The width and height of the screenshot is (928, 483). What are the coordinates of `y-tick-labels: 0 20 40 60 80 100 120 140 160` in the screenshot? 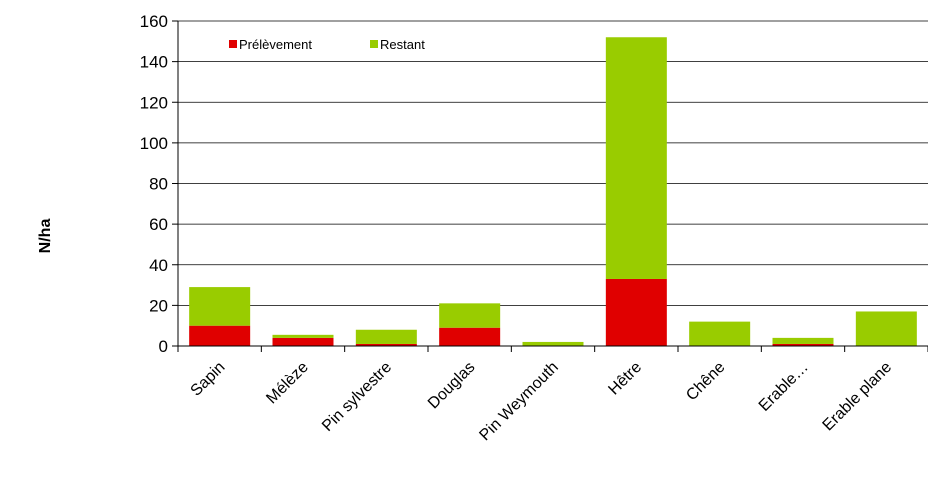 It's located at (154, 184).